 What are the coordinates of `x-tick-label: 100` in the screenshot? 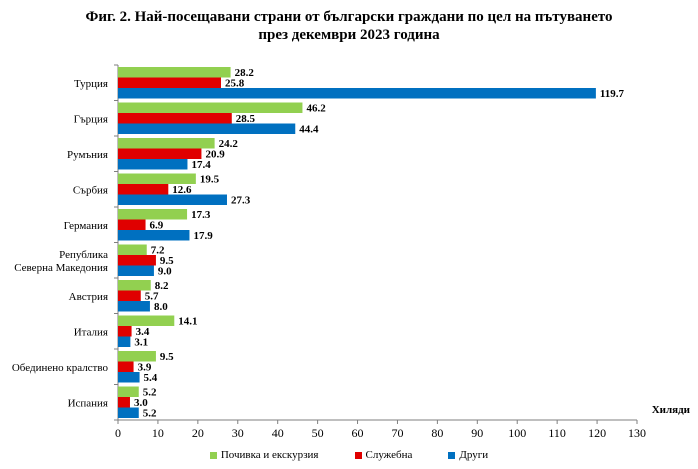 It's located at (517, 433).